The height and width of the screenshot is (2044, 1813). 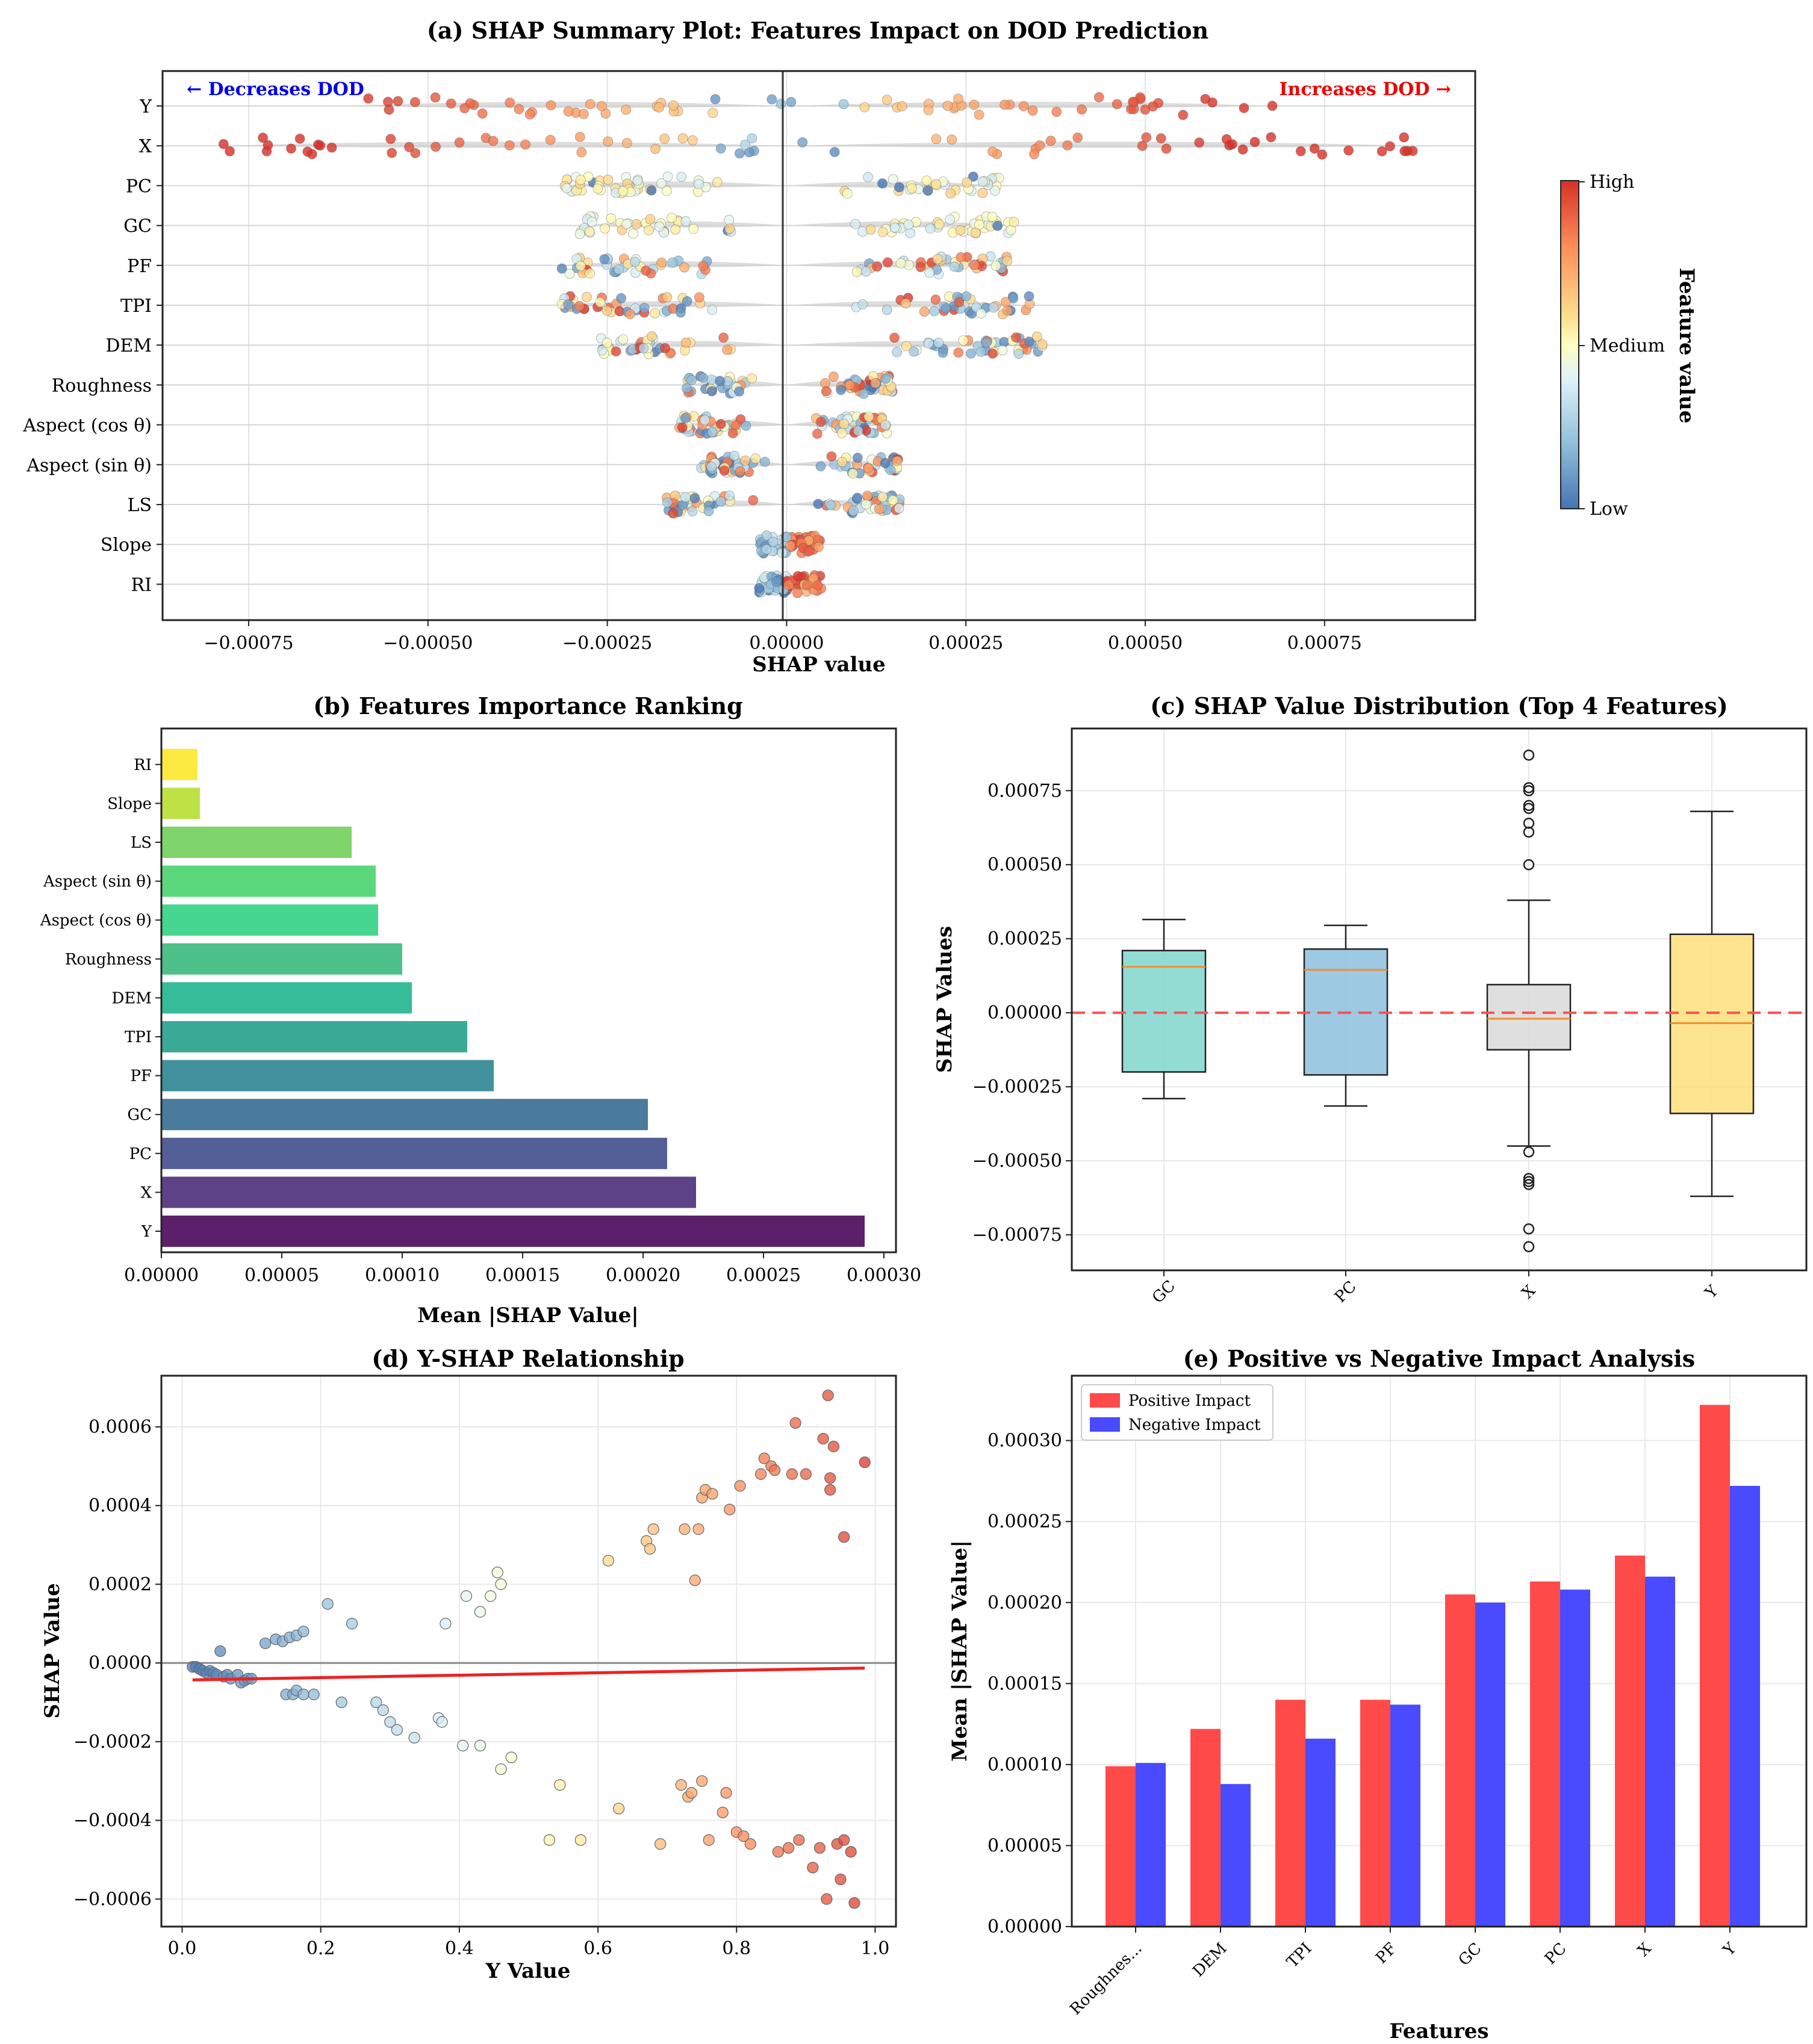 I want to click on panel-b-y-tick-label: DEM, so click(x=132, y=998).